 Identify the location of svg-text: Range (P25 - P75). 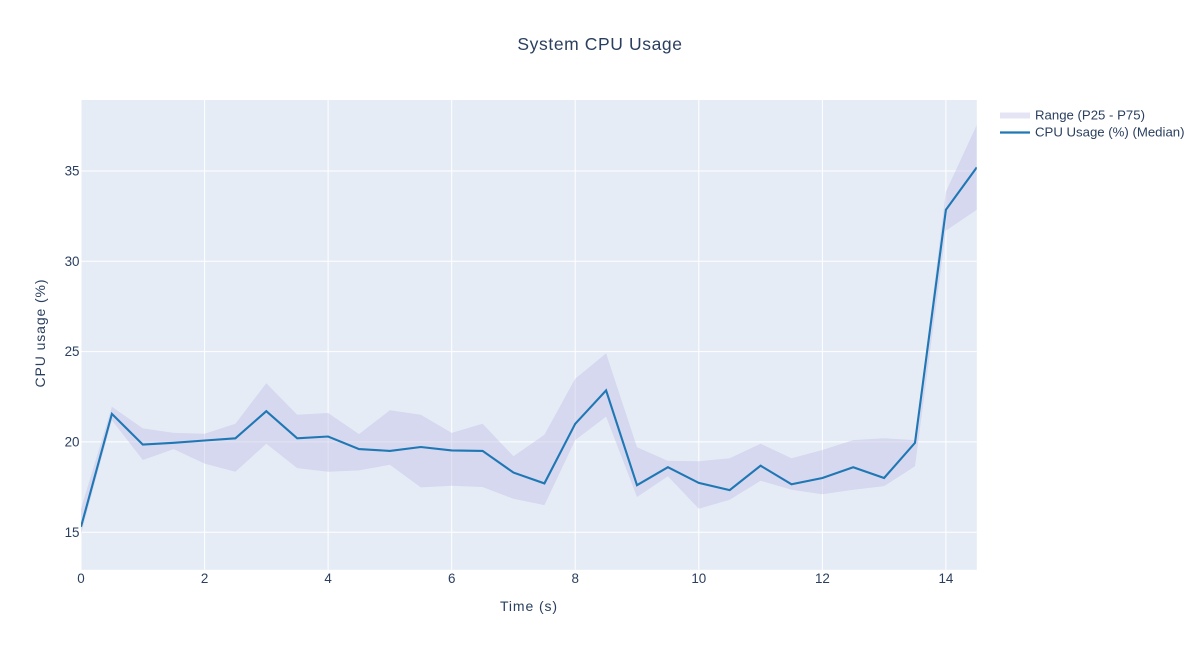
(1090, 115).